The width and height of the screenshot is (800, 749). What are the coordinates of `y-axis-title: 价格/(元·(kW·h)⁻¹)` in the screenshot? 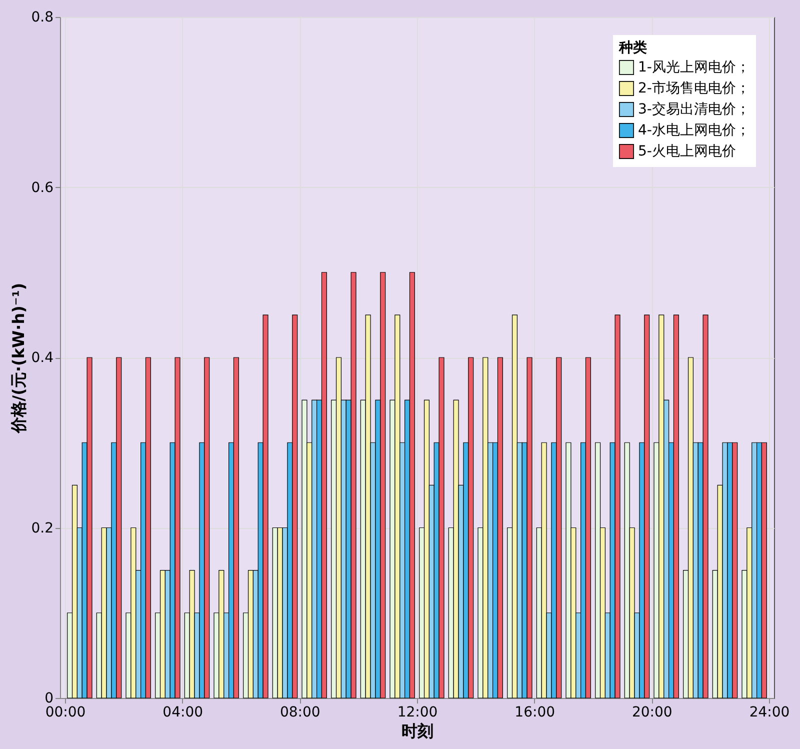 It's located at (18, 358).